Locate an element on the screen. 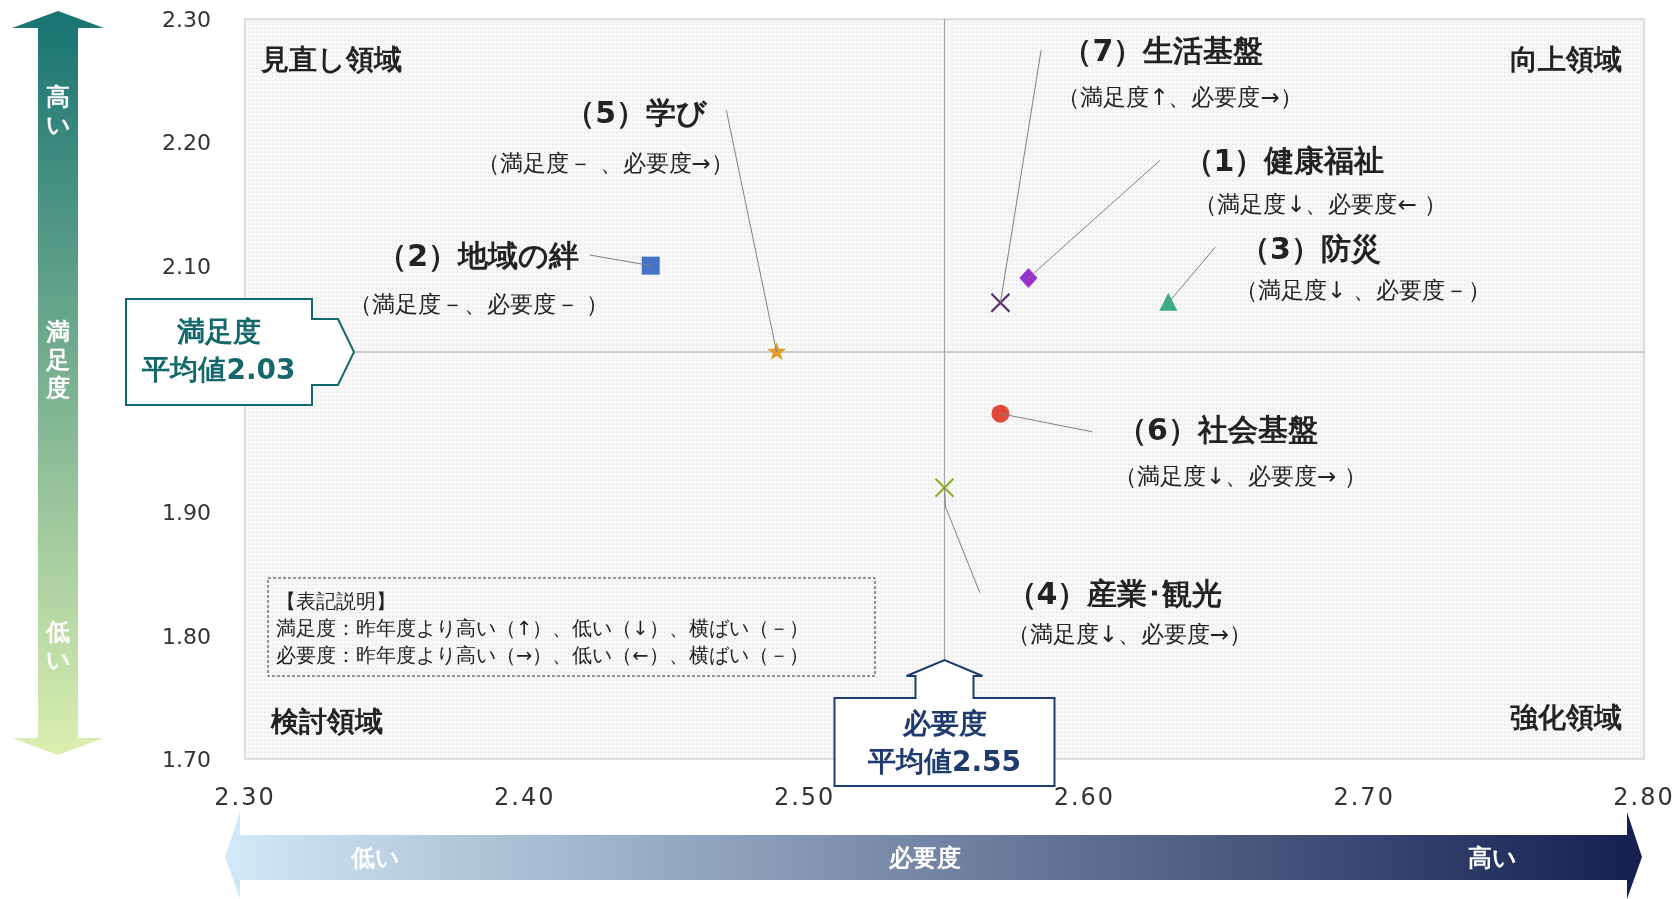  callout-x: 必要度平均値2.55 is located at coordinates (944, 722).